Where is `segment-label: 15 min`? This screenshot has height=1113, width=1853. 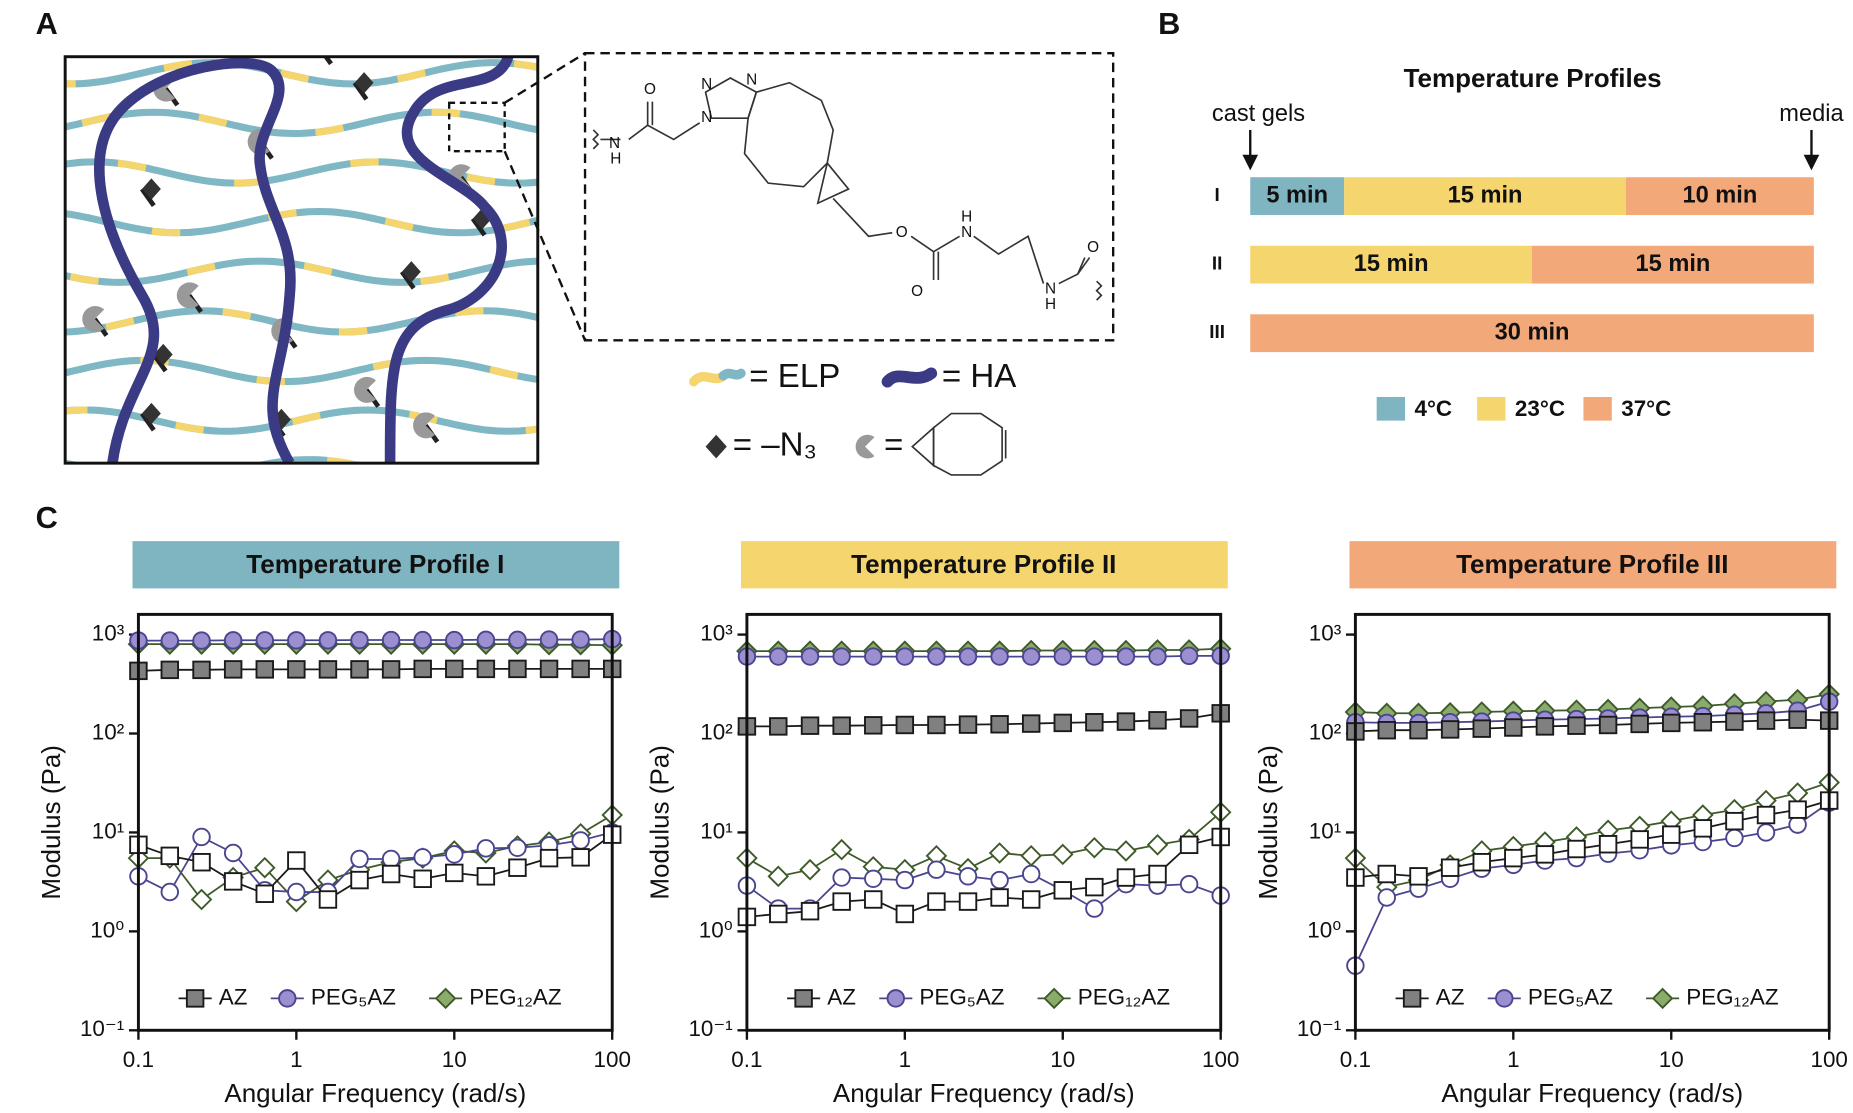
segment-label: 15 min is located at coordinates (1673, 264).